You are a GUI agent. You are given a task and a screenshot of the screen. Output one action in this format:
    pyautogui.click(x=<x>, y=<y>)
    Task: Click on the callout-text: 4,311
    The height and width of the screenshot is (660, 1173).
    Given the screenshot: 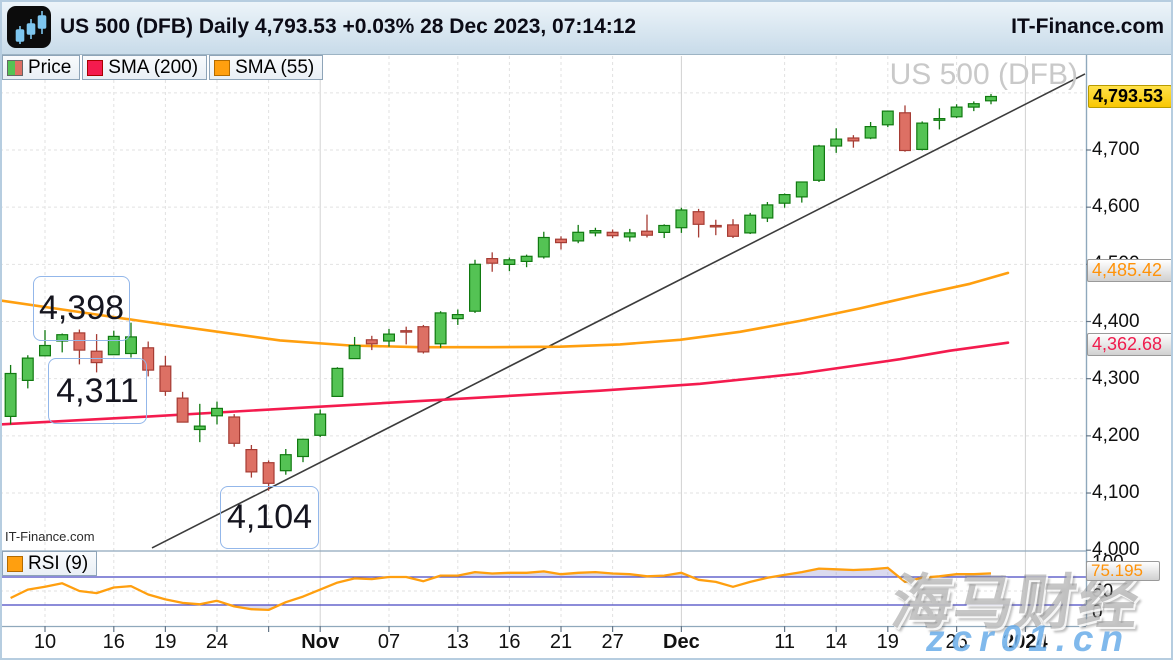 What is the action you would take?
    pyautogui.click(x=97, y=390)
    